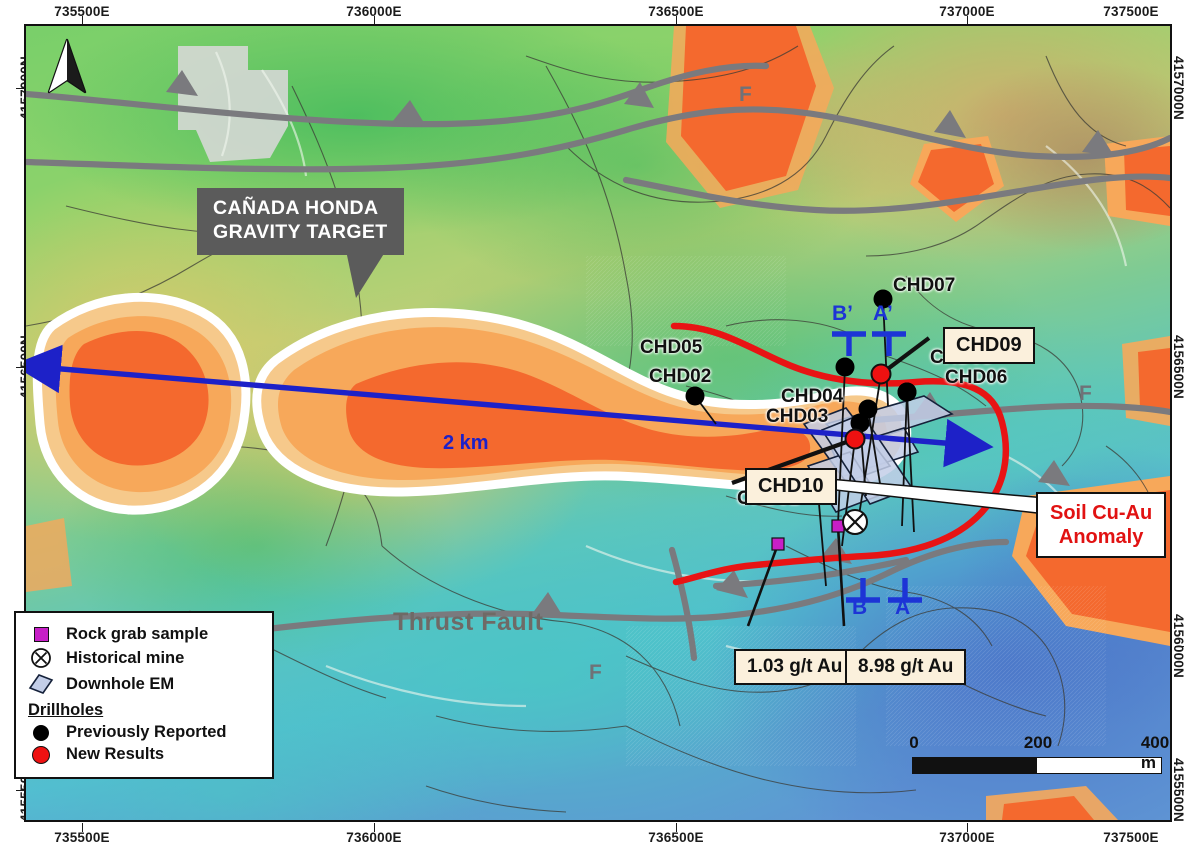 This screenshot has width=1200, height=852. Describe the element at coordinates (374, 837) in the screenshot. I see `axis-bottom-label-1: 736000E` at that location.